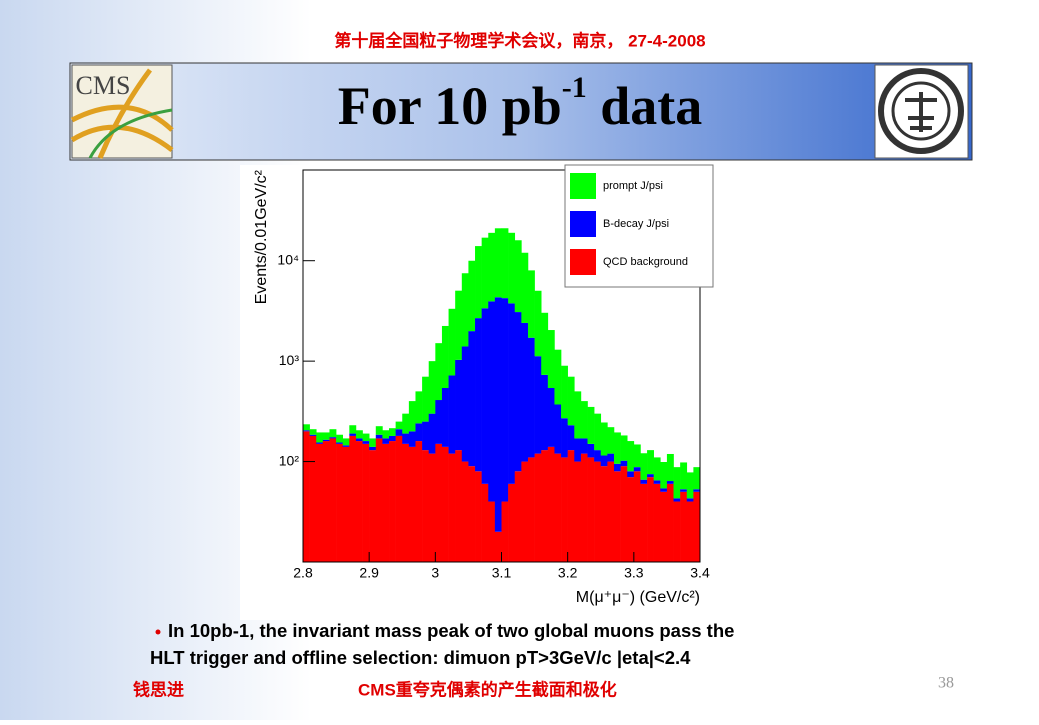  I want to click on cms-logo: CMS, so click(122, 111).